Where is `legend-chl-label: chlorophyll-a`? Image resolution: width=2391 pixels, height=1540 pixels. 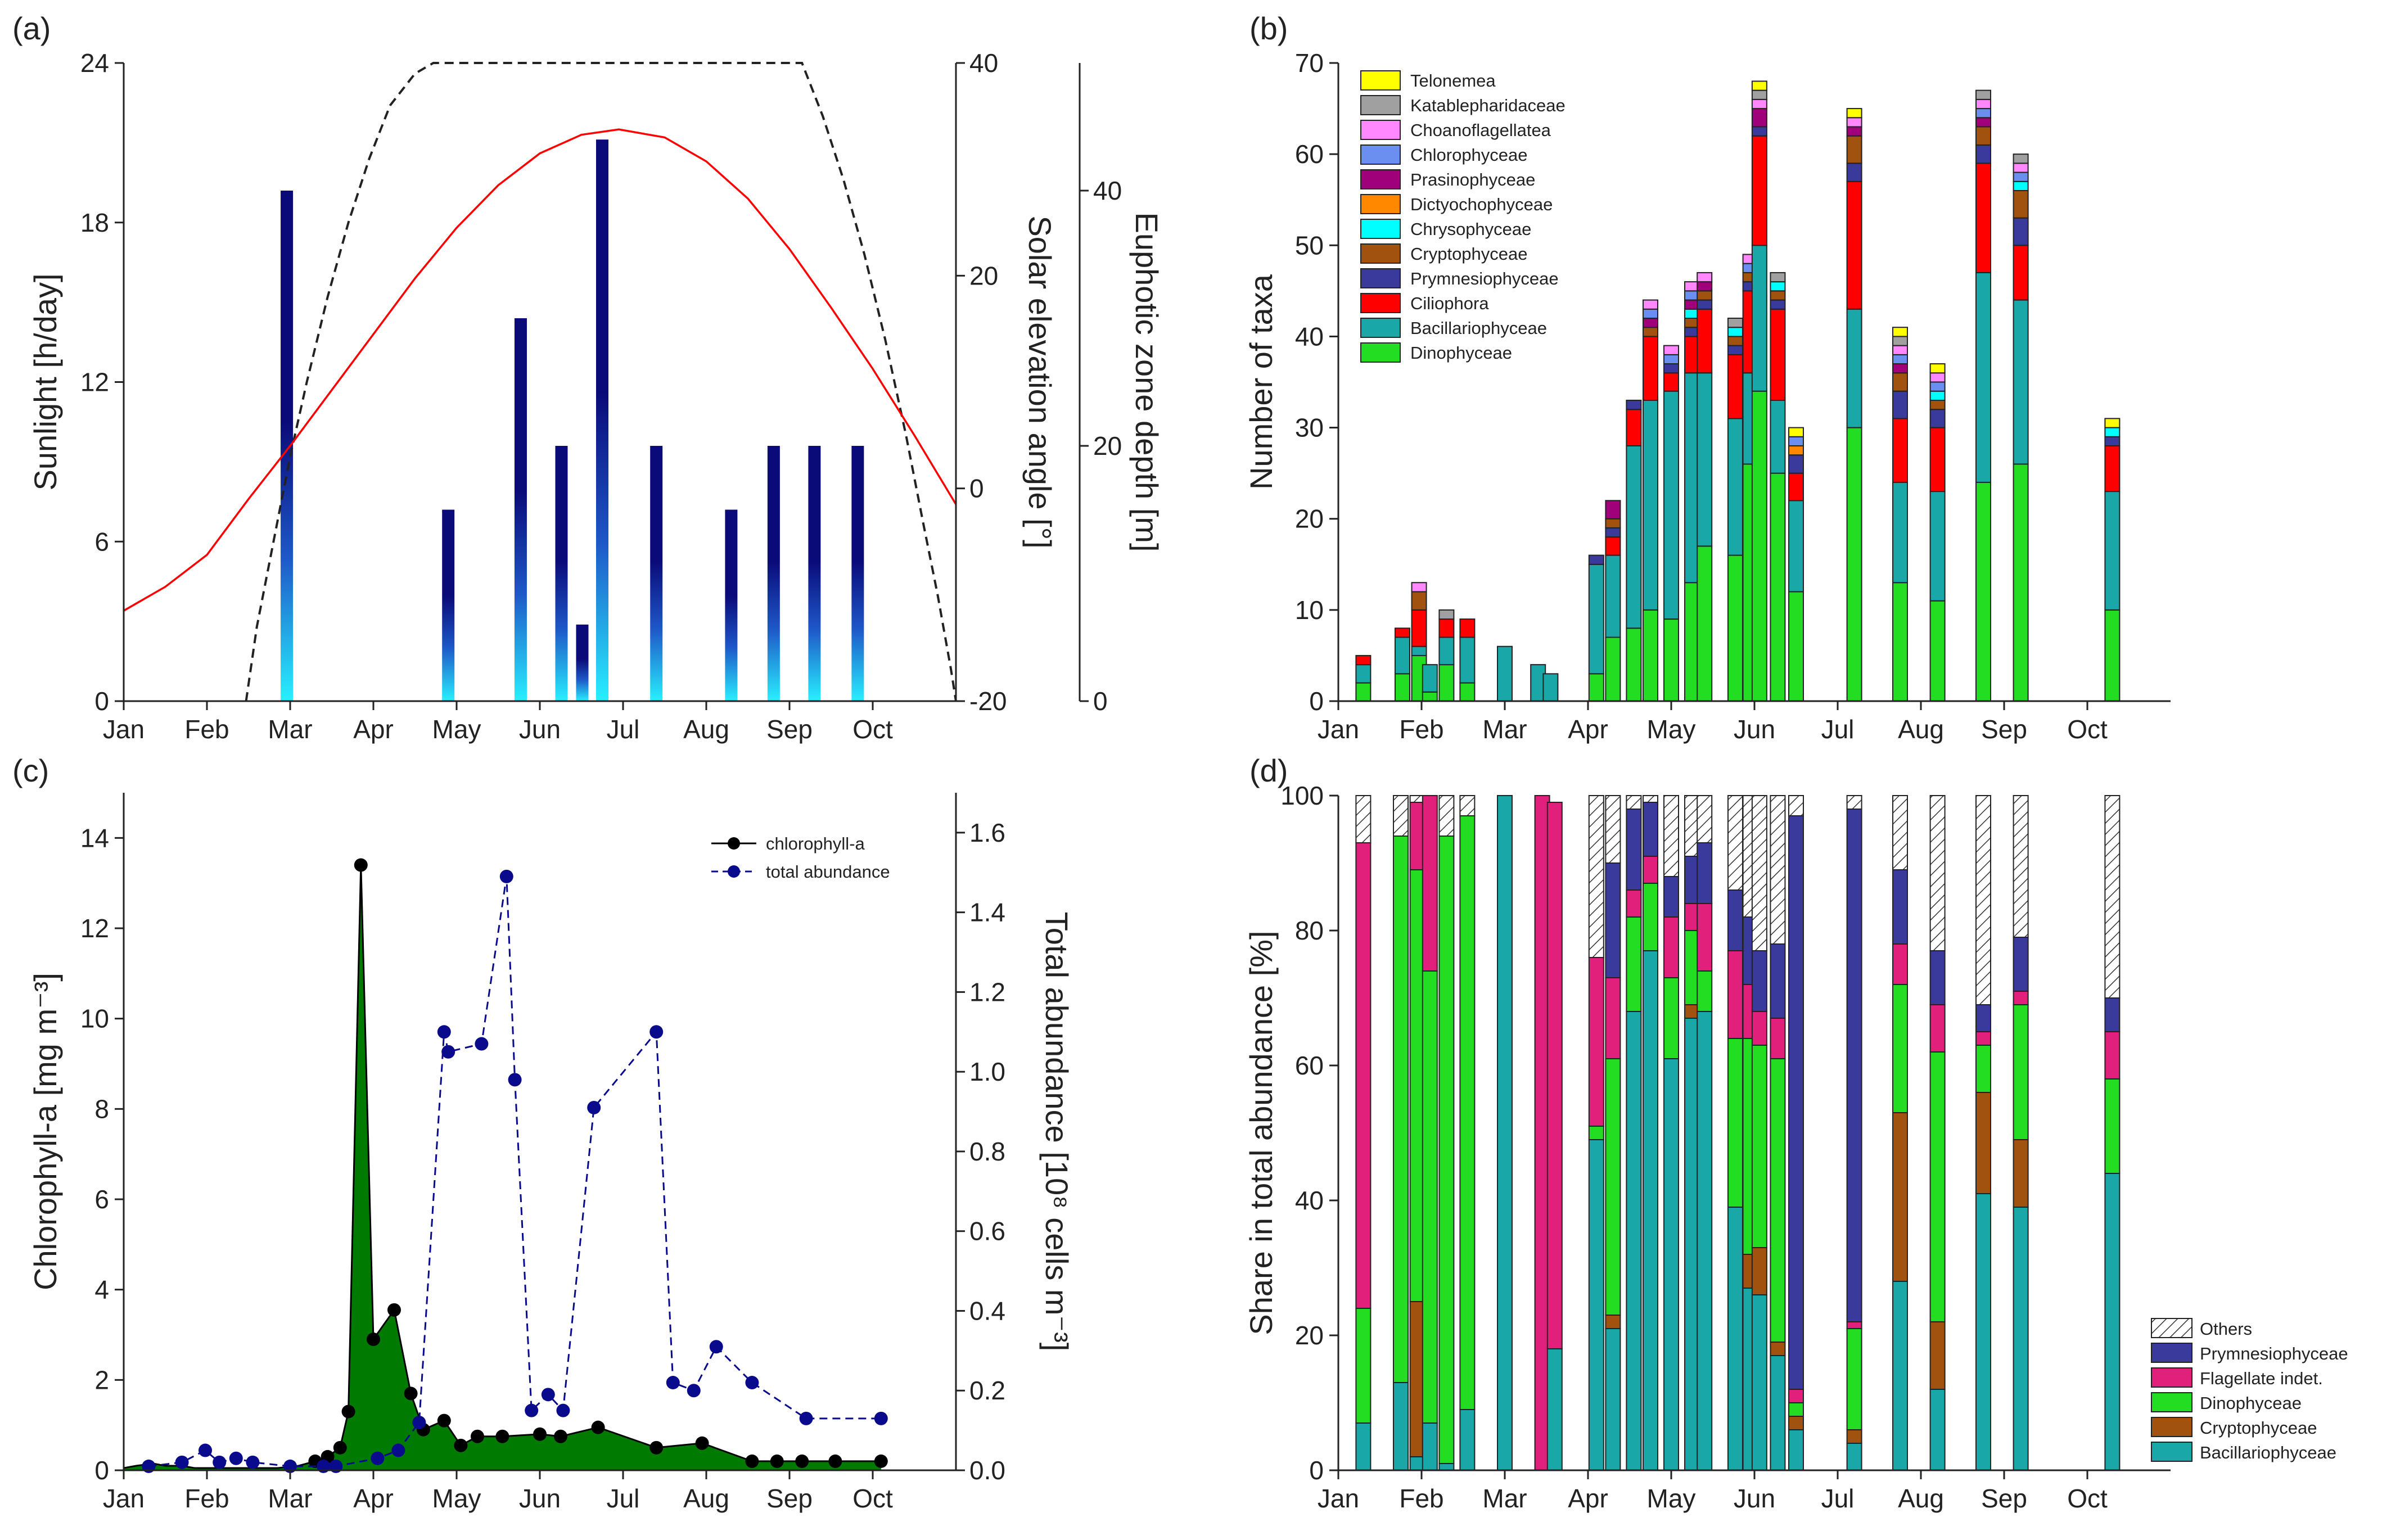
legend-chl-label: chlorophyll-a is located at coordinates (815, 843).